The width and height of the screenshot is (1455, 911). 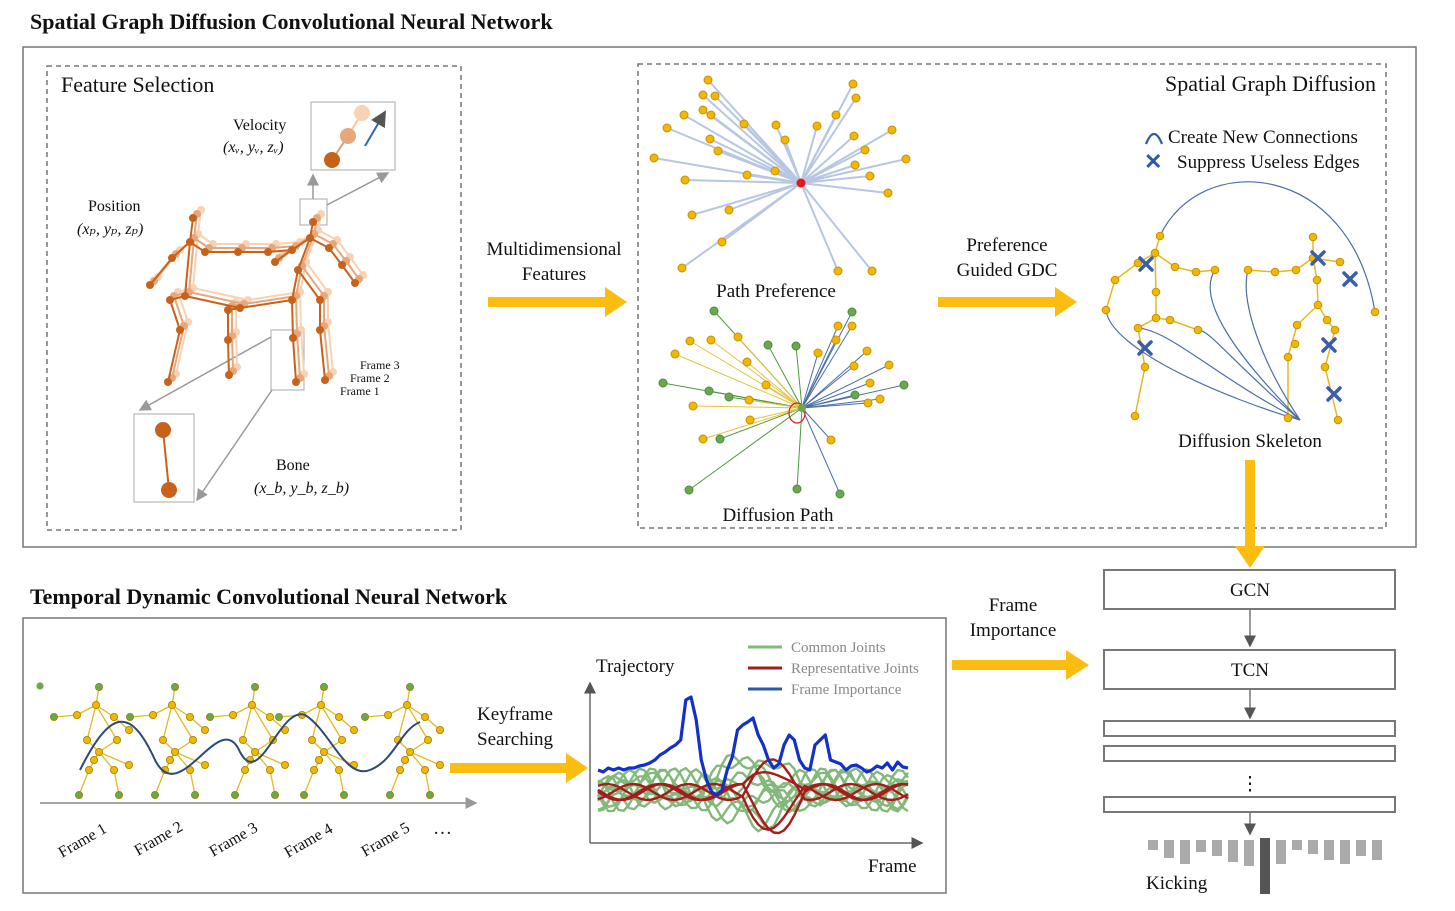 I want to click on frame-label-2: Frame 2, so click(x=159, y=838).